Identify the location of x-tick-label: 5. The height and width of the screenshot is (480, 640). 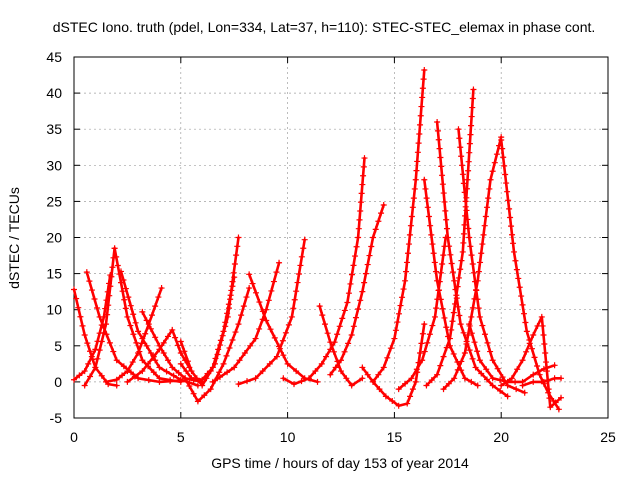
(181, 437).